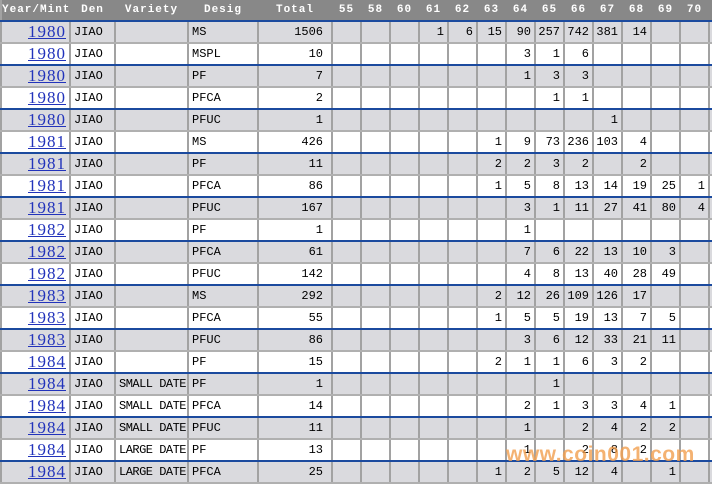 This screenshot has width=712, height=484. I want to click on cell-grade-65: 1, so click(550, 98).